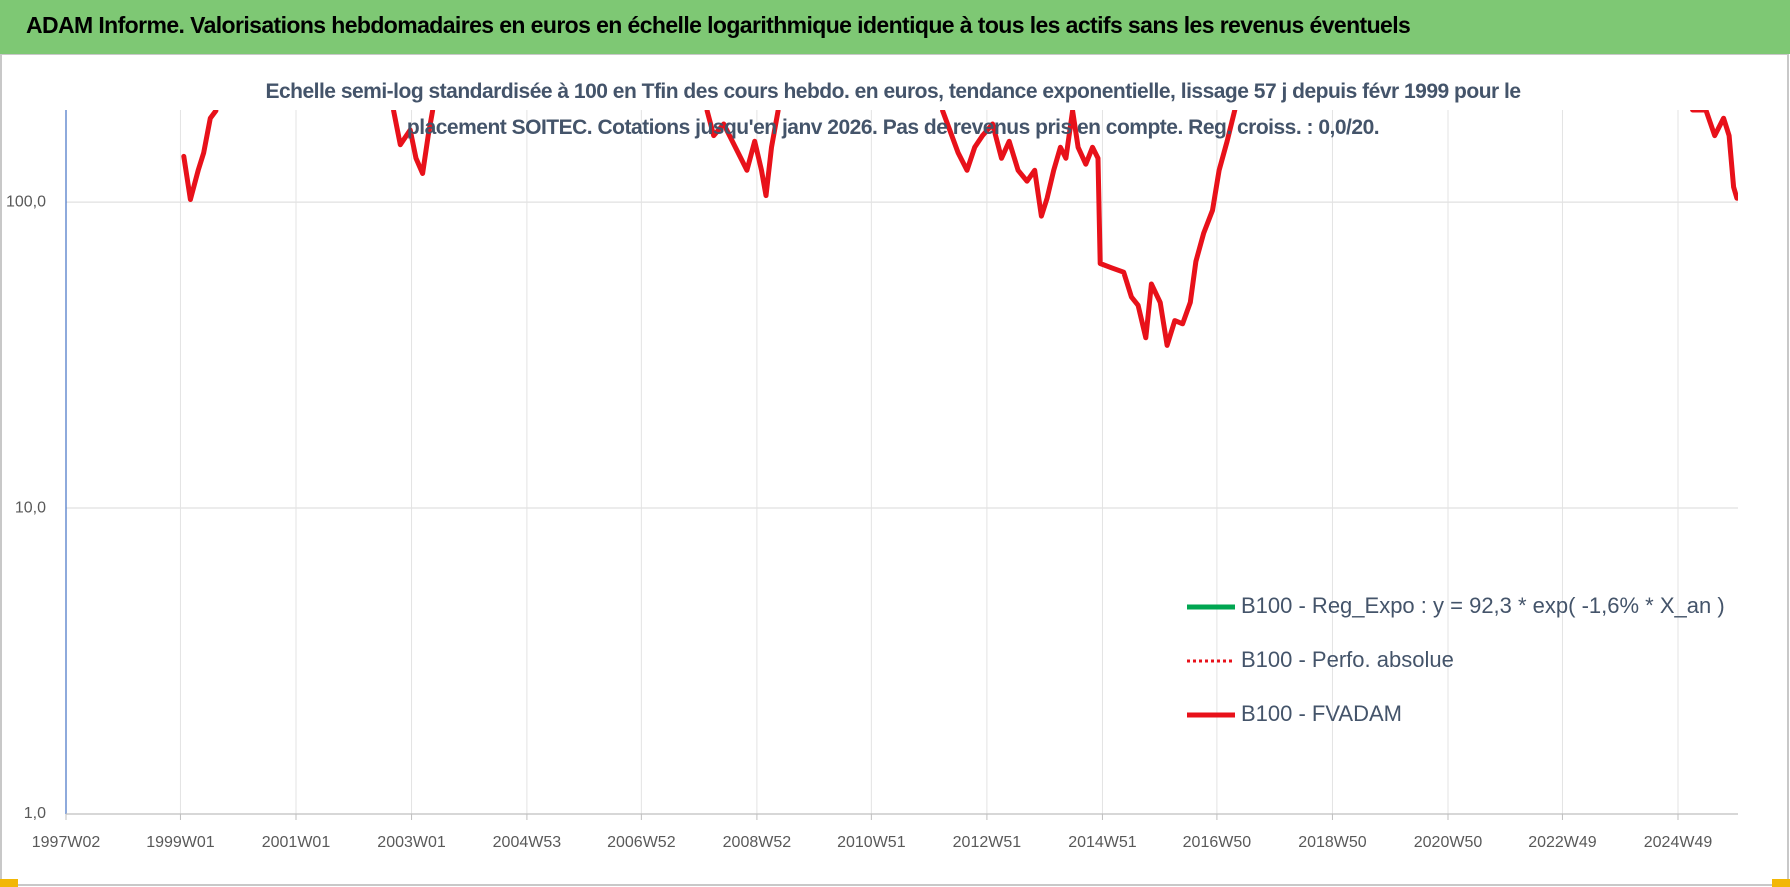 This screenshot has width=1790, height=887. What do you see at coordinates (180, 842) in the screenshot?
I see `x-tick-label: 1999W01` at bounding box center [180, 842].